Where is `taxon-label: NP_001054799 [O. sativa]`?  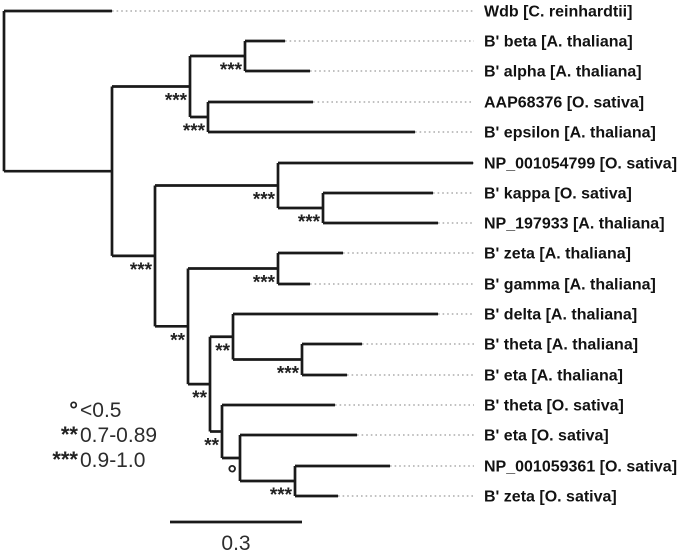
taxon-label: NP_001054799 [O. sativa] is located at coordinates (580, 164).